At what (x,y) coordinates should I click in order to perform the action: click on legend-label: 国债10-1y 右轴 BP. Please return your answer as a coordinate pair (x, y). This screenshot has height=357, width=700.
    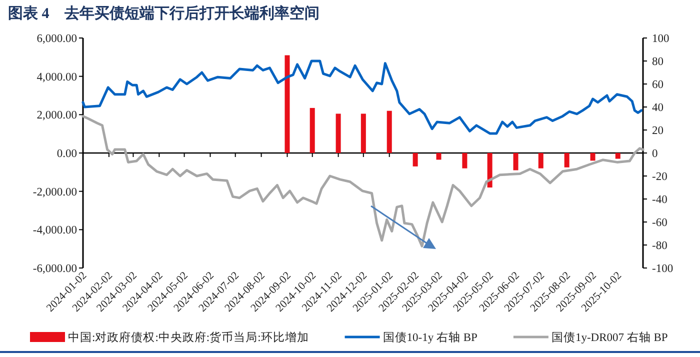
    Looking at the image, I should click on (430, 337).